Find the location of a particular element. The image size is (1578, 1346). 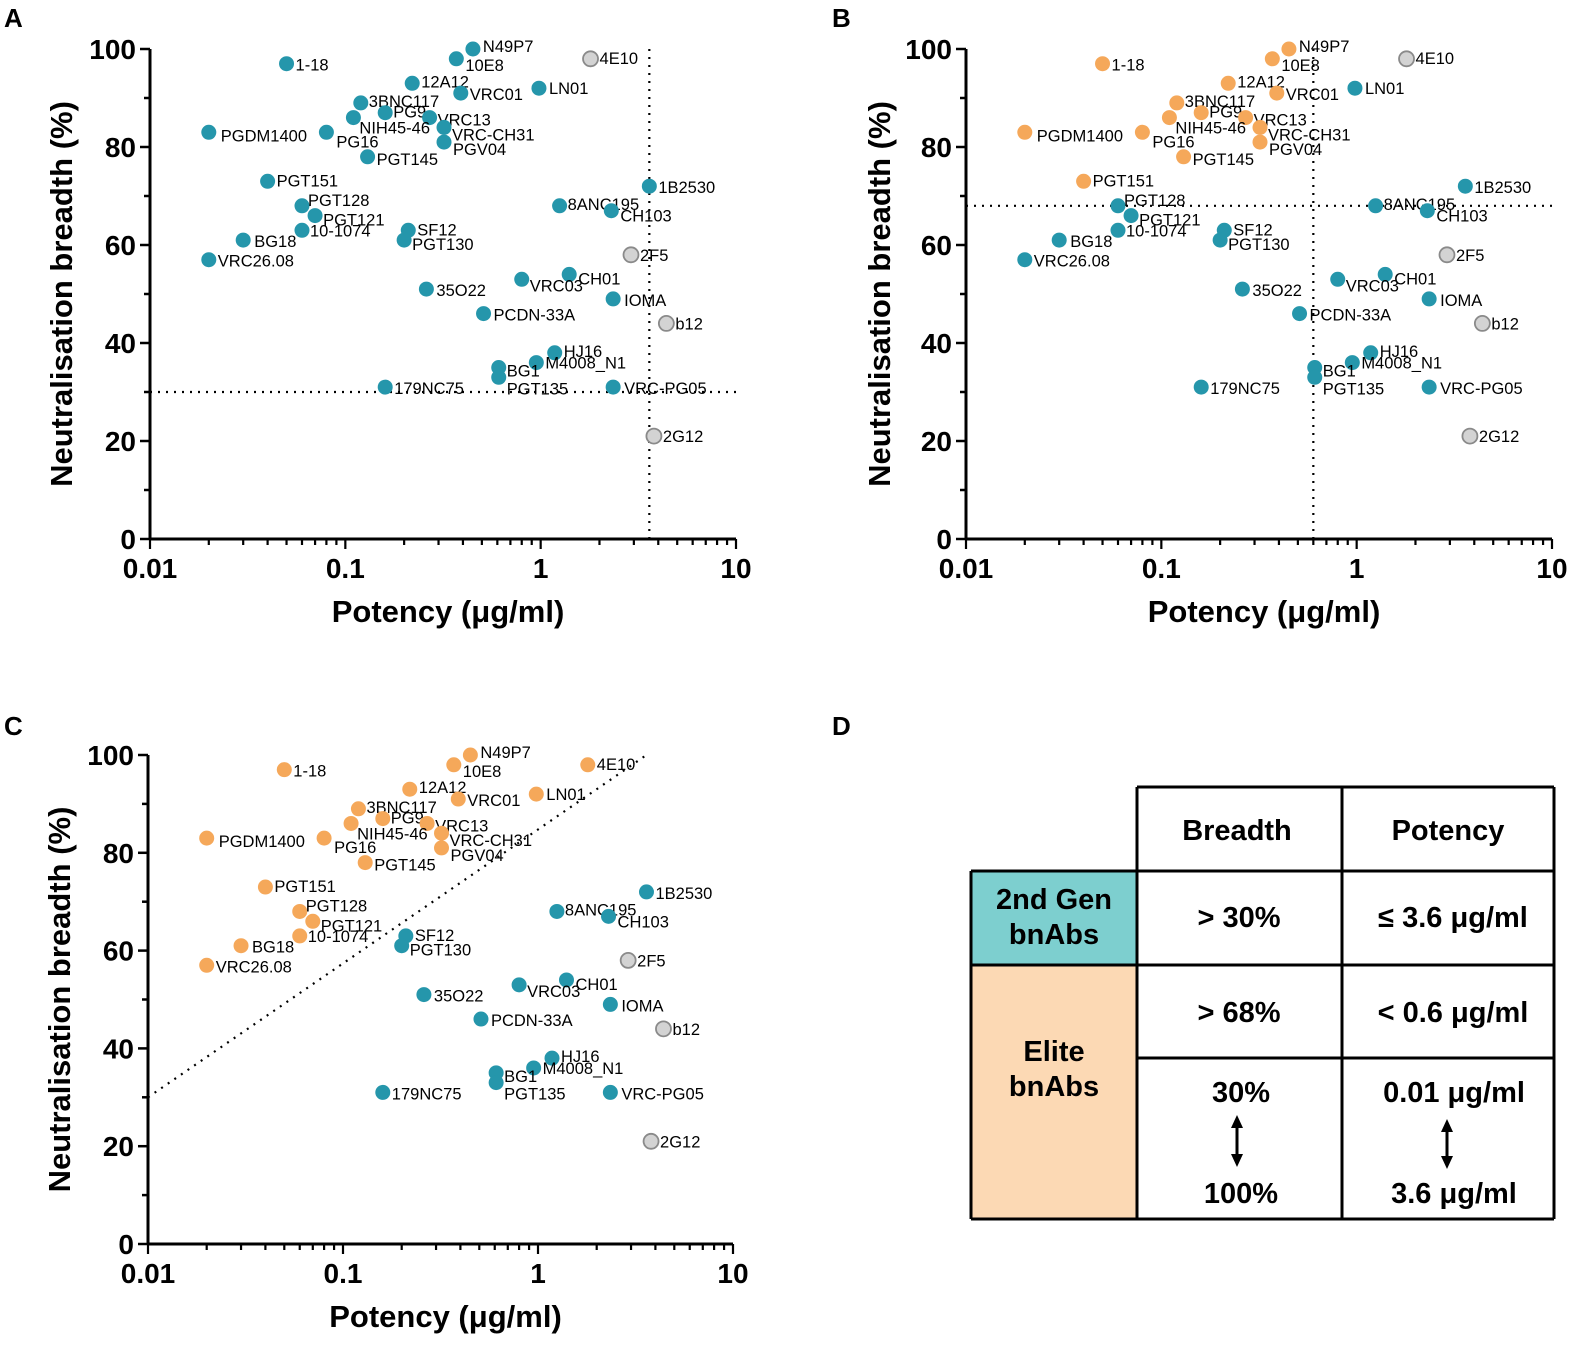

data-label: PG16 is located at coordinates (357, 142).